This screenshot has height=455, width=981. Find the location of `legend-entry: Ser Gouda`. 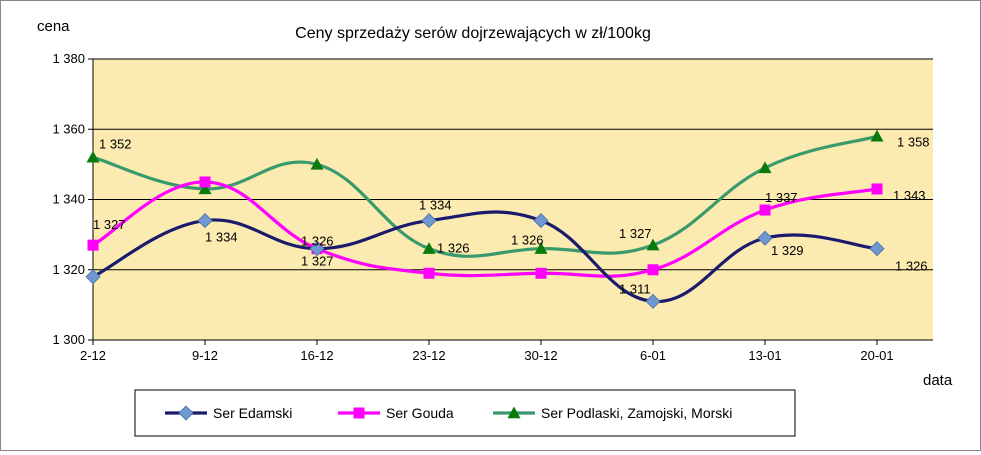

legend-entry: Ser Gouda is located at coordinates (396, 413).